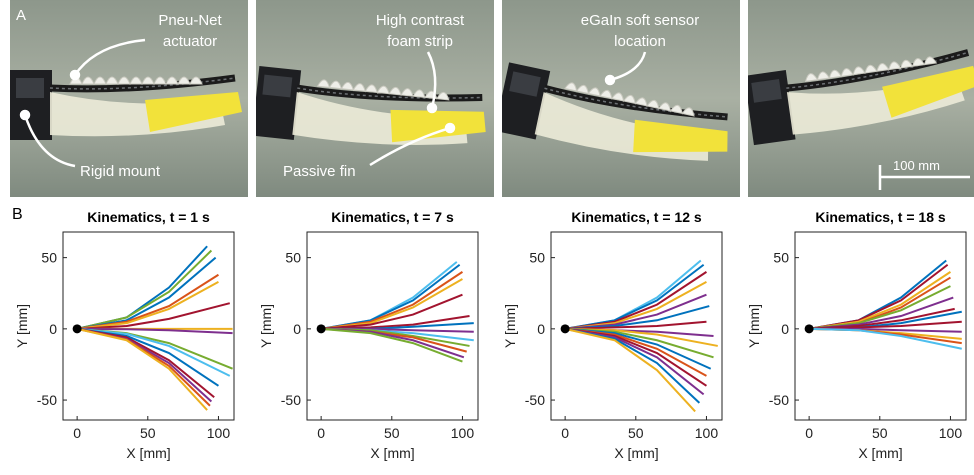  I want to click on chart-title: Kinematics, t = 12 s, so click(636, 217).